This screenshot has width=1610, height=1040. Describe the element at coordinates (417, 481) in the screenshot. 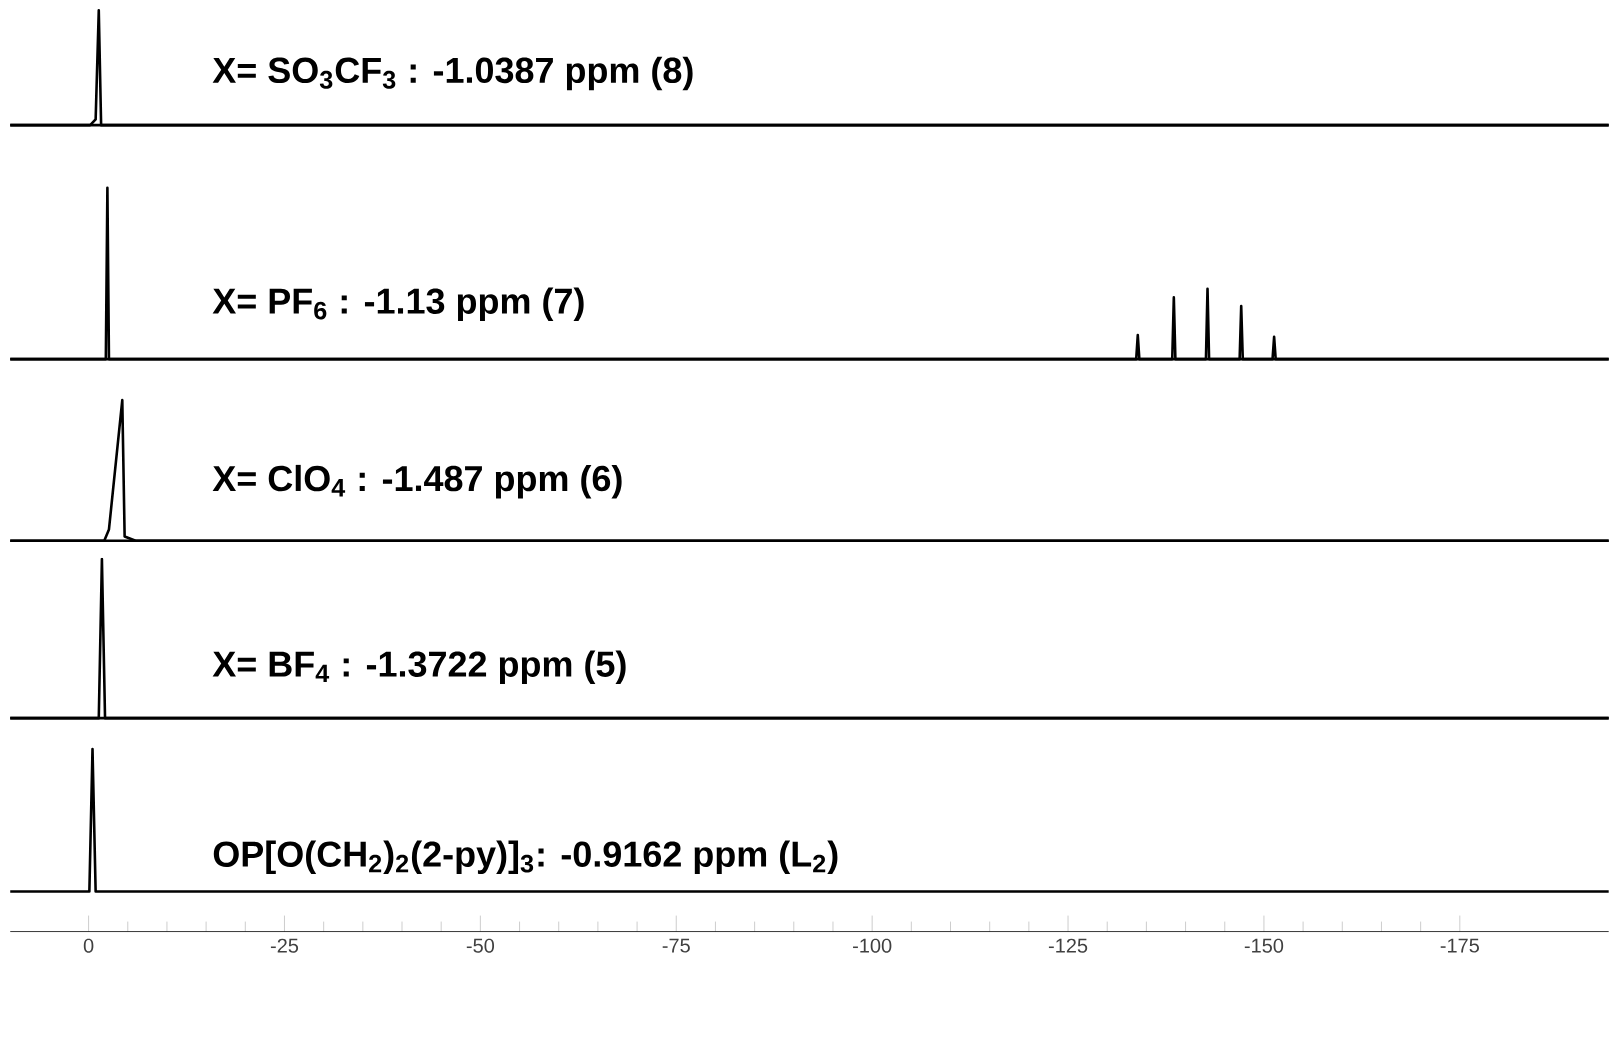

I see `annotation: X= ClO$_{4}$ : -1.487 ppm (6)` at that location.